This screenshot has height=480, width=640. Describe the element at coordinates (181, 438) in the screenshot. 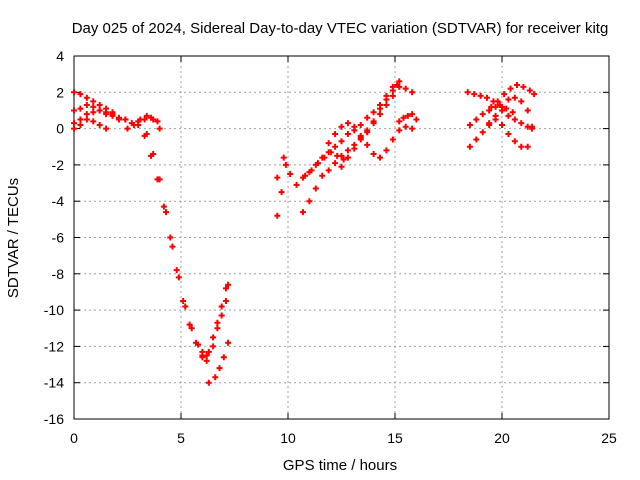

I see `x-tick-label: 5` at that location.